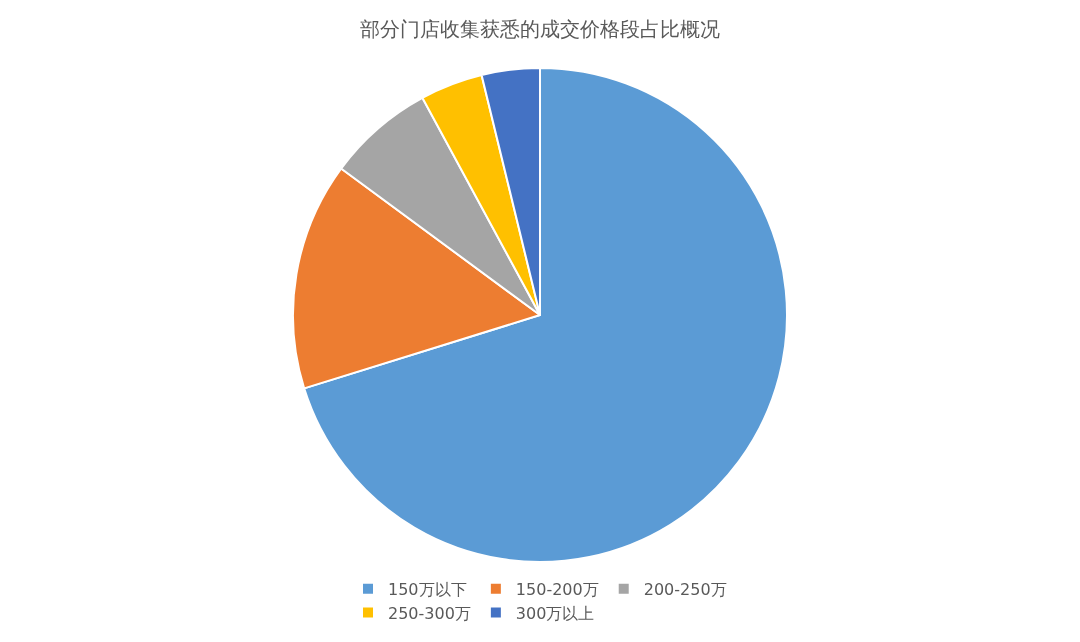 This screenshot has width=1080, height=642. I want to click on chart-title: 部分门店收集获悉的成交价格段占比概况, so click(540, 28).